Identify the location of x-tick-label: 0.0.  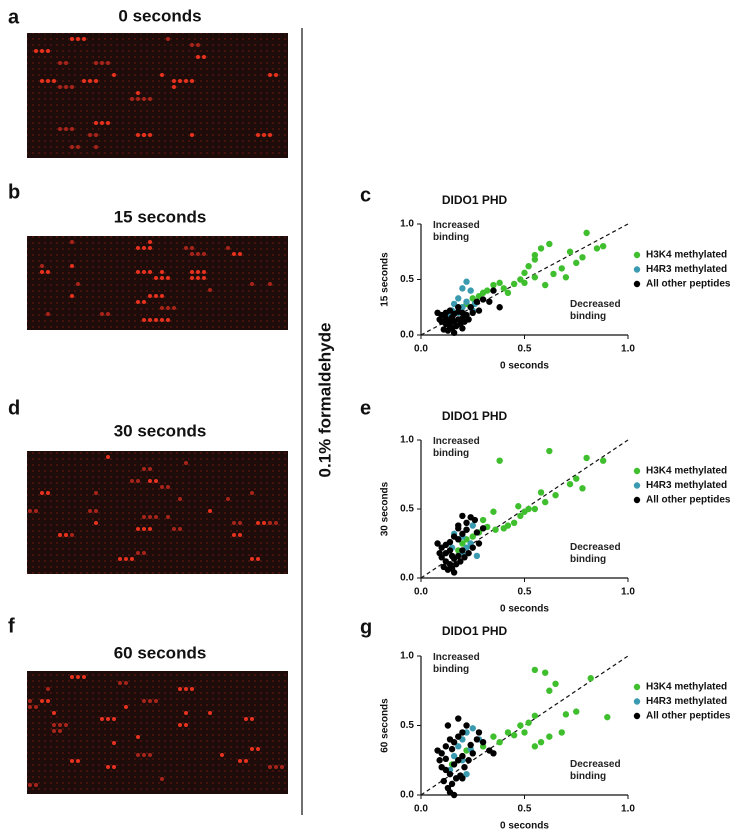
(421, 592).